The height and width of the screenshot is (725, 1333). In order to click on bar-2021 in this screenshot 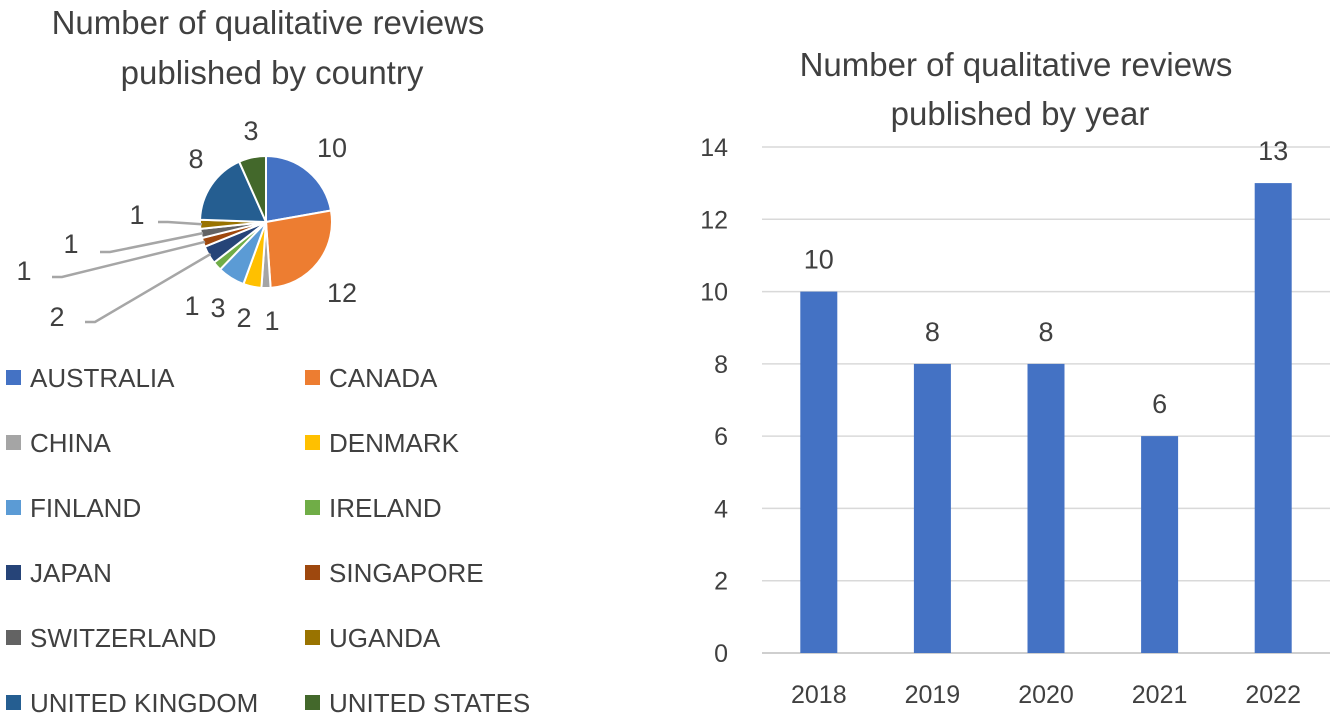, I will do `click(1160, 544)`.